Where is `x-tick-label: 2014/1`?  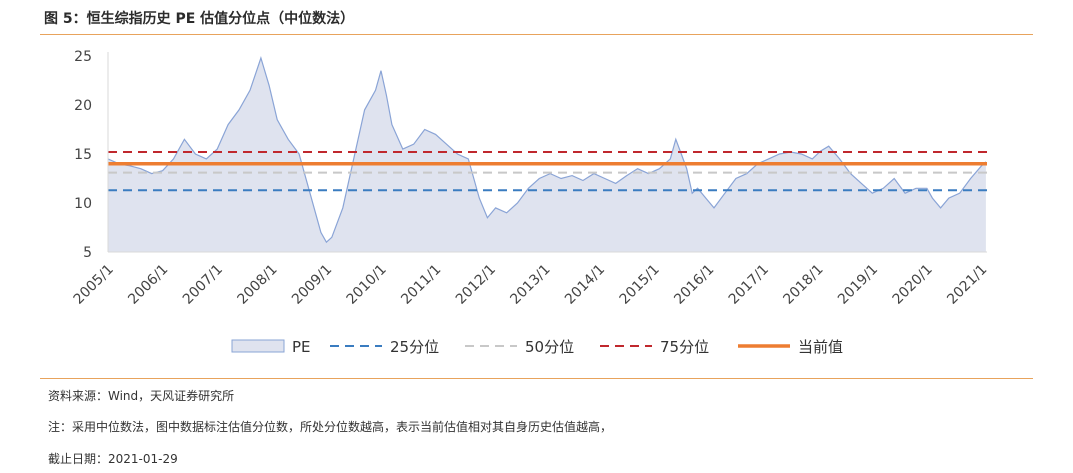
x-tick-label: 2014/1 is located at coordinates (585, 285).